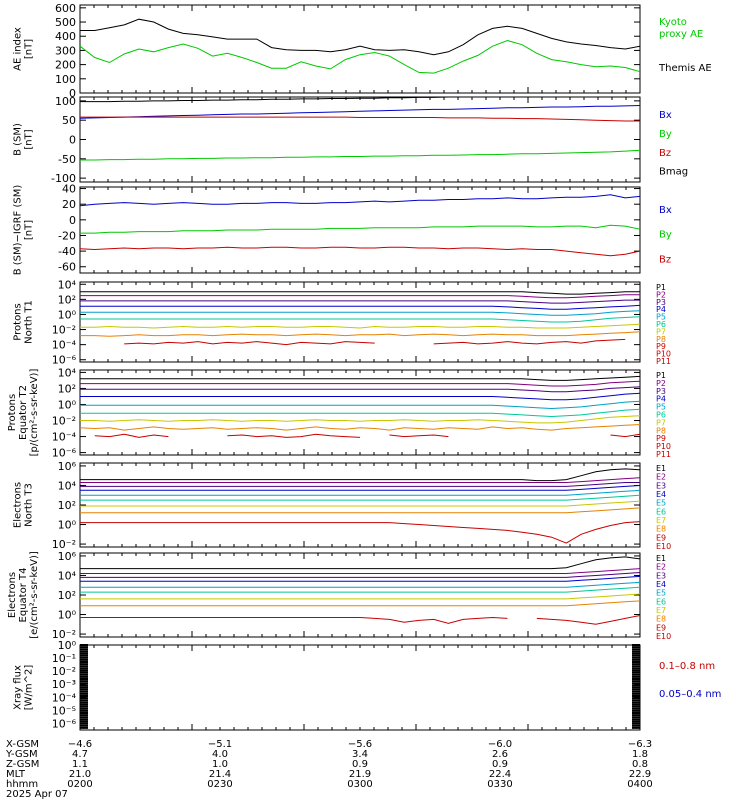  What do you see at coordinates (360, 764) in the screenshot?
I see `orbit-cell: 0.9` at bounding box center [360, 764].